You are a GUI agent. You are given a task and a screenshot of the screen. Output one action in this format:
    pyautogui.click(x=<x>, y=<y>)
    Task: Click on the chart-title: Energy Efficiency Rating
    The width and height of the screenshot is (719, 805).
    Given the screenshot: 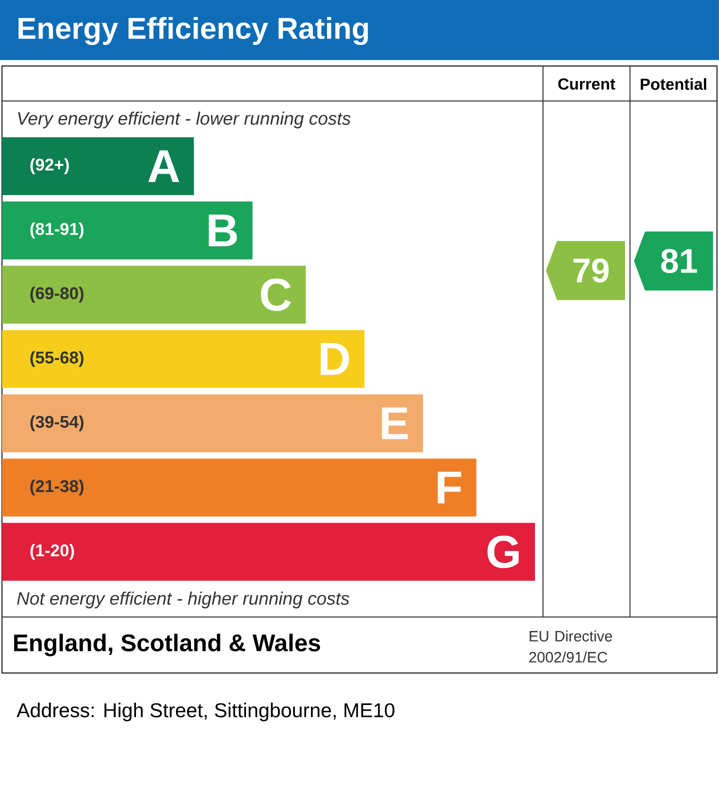 What is the action you would take?
    pyautogui.click(x=193, y=31)
    